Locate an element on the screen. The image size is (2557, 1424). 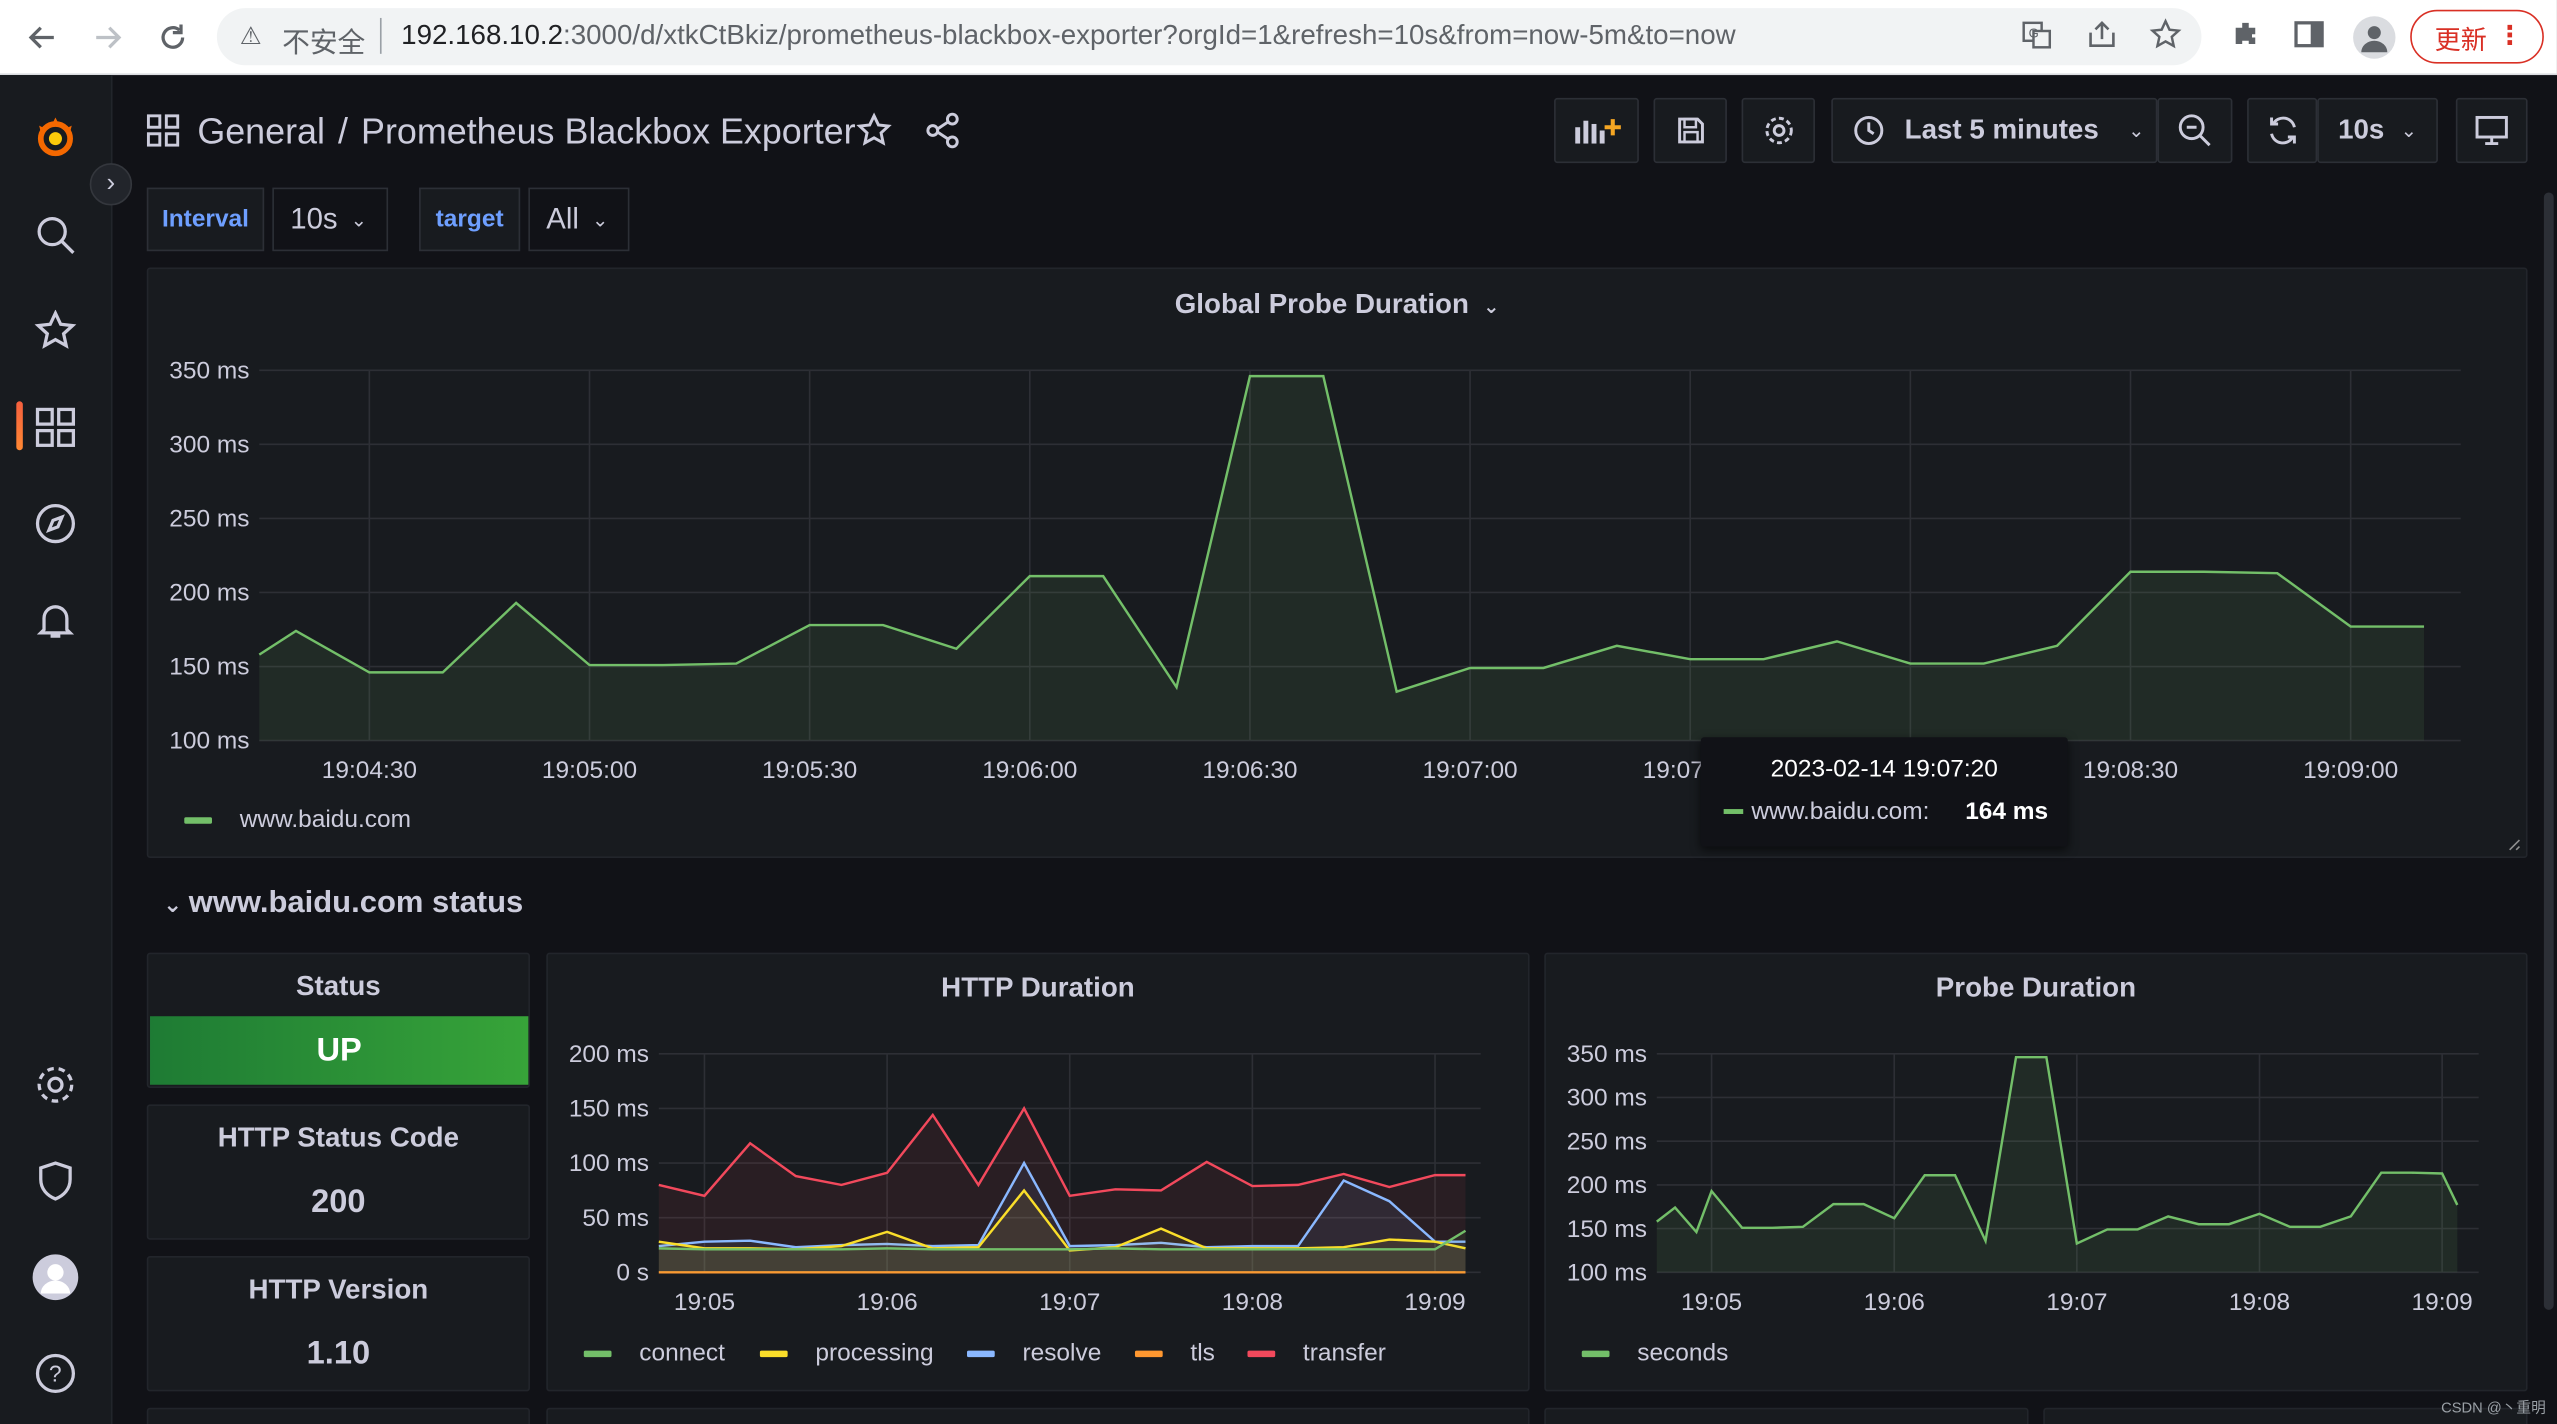
back-icon is located at coordinates (43, 38).